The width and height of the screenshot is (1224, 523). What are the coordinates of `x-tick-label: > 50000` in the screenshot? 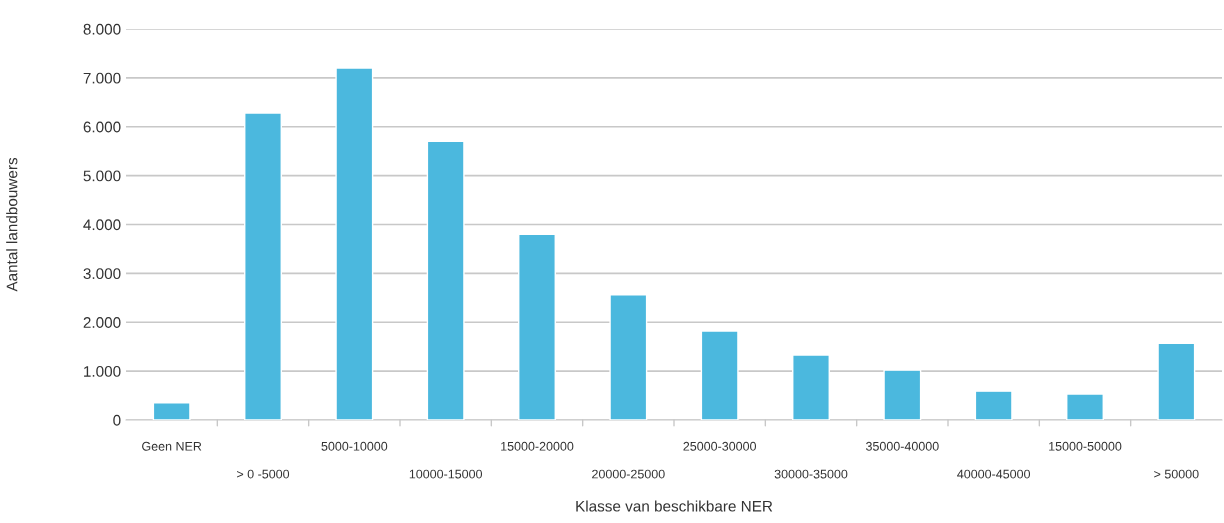 It's located at (1176, 474).